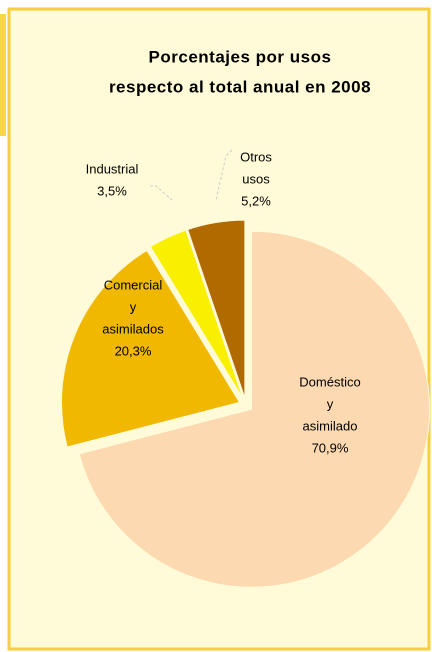 This screenshot has height=652, width=432. What do you see at coordinates (256, 156) in the screenshot?
I see `slice-label: Otros` at bounding box center [256, 156].